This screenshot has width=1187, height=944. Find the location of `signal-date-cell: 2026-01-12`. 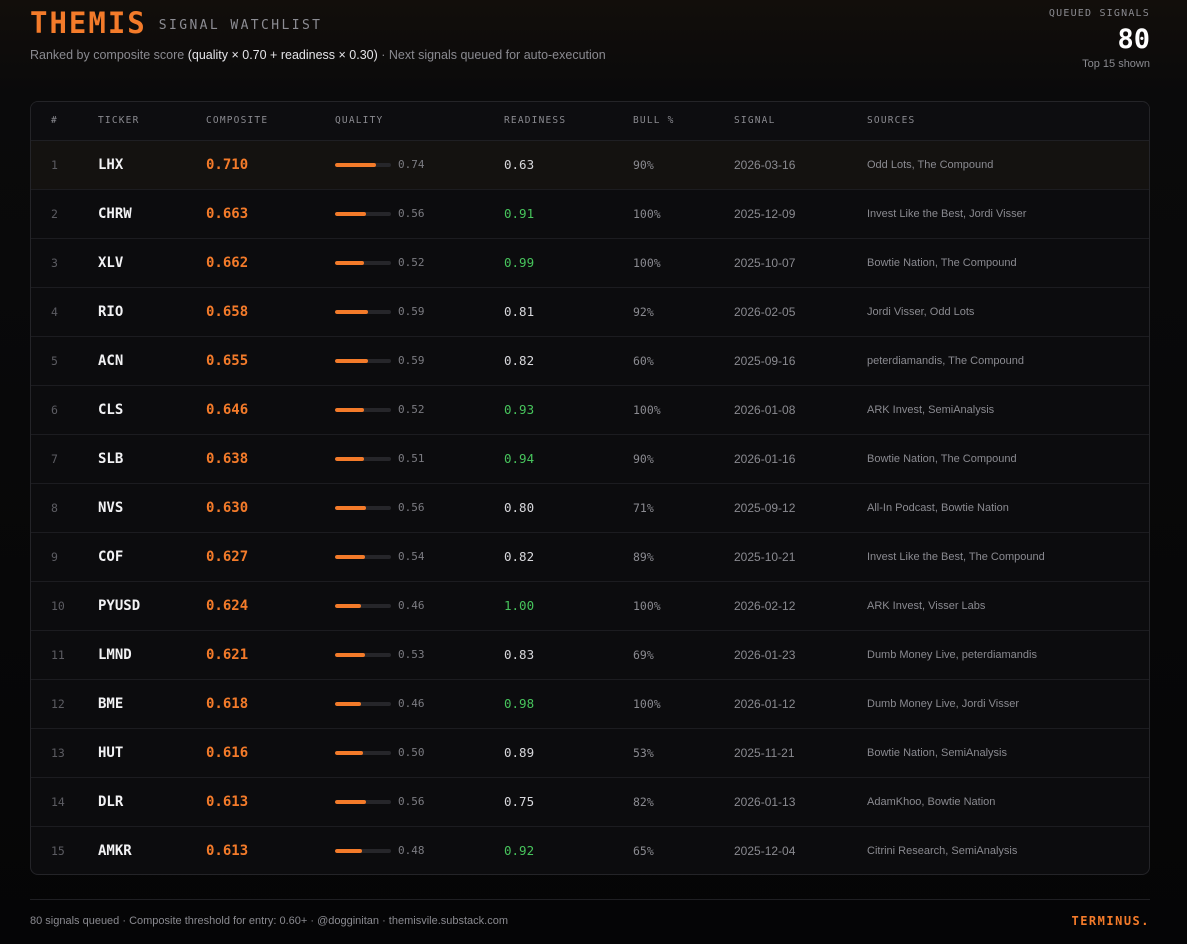

signal-date-cell: 2026-01-12 is located at coordinates (765, 704).